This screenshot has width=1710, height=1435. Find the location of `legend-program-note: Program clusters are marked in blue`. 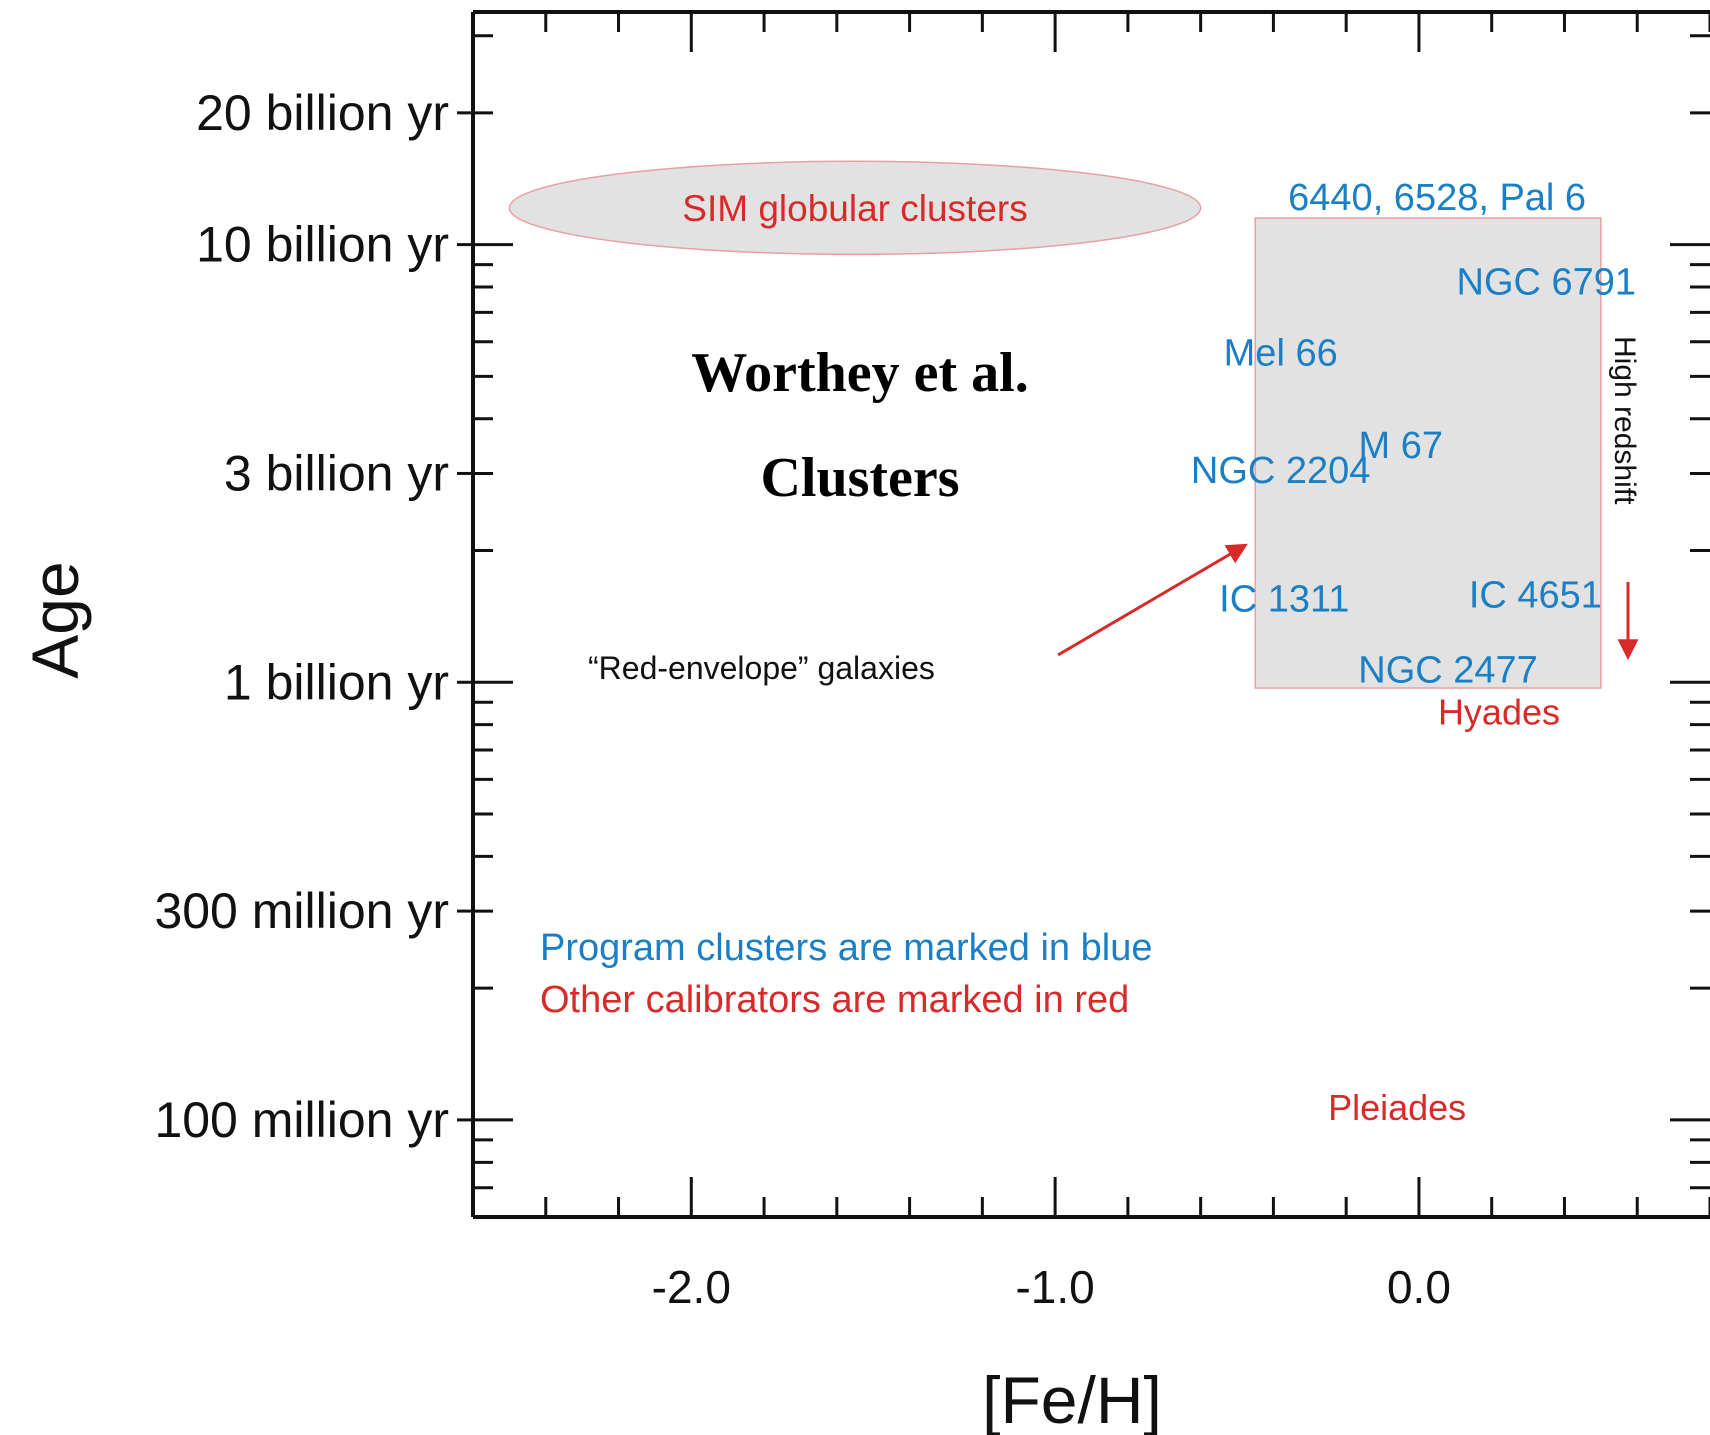

legend-program-note: Program clusters are marked in blue is located at coordinates (846, 948).